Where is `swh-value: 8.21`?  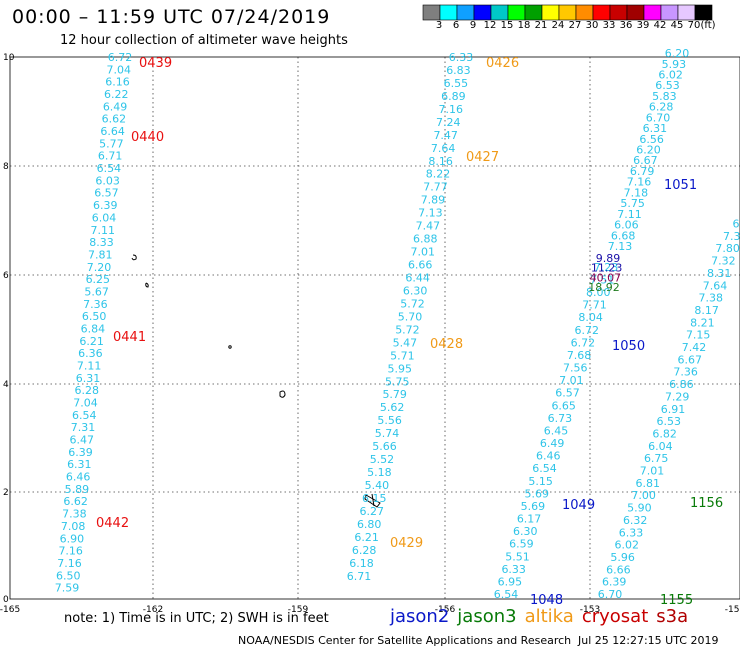 swh-value: 8.21 is located at coordinates (702, 322).